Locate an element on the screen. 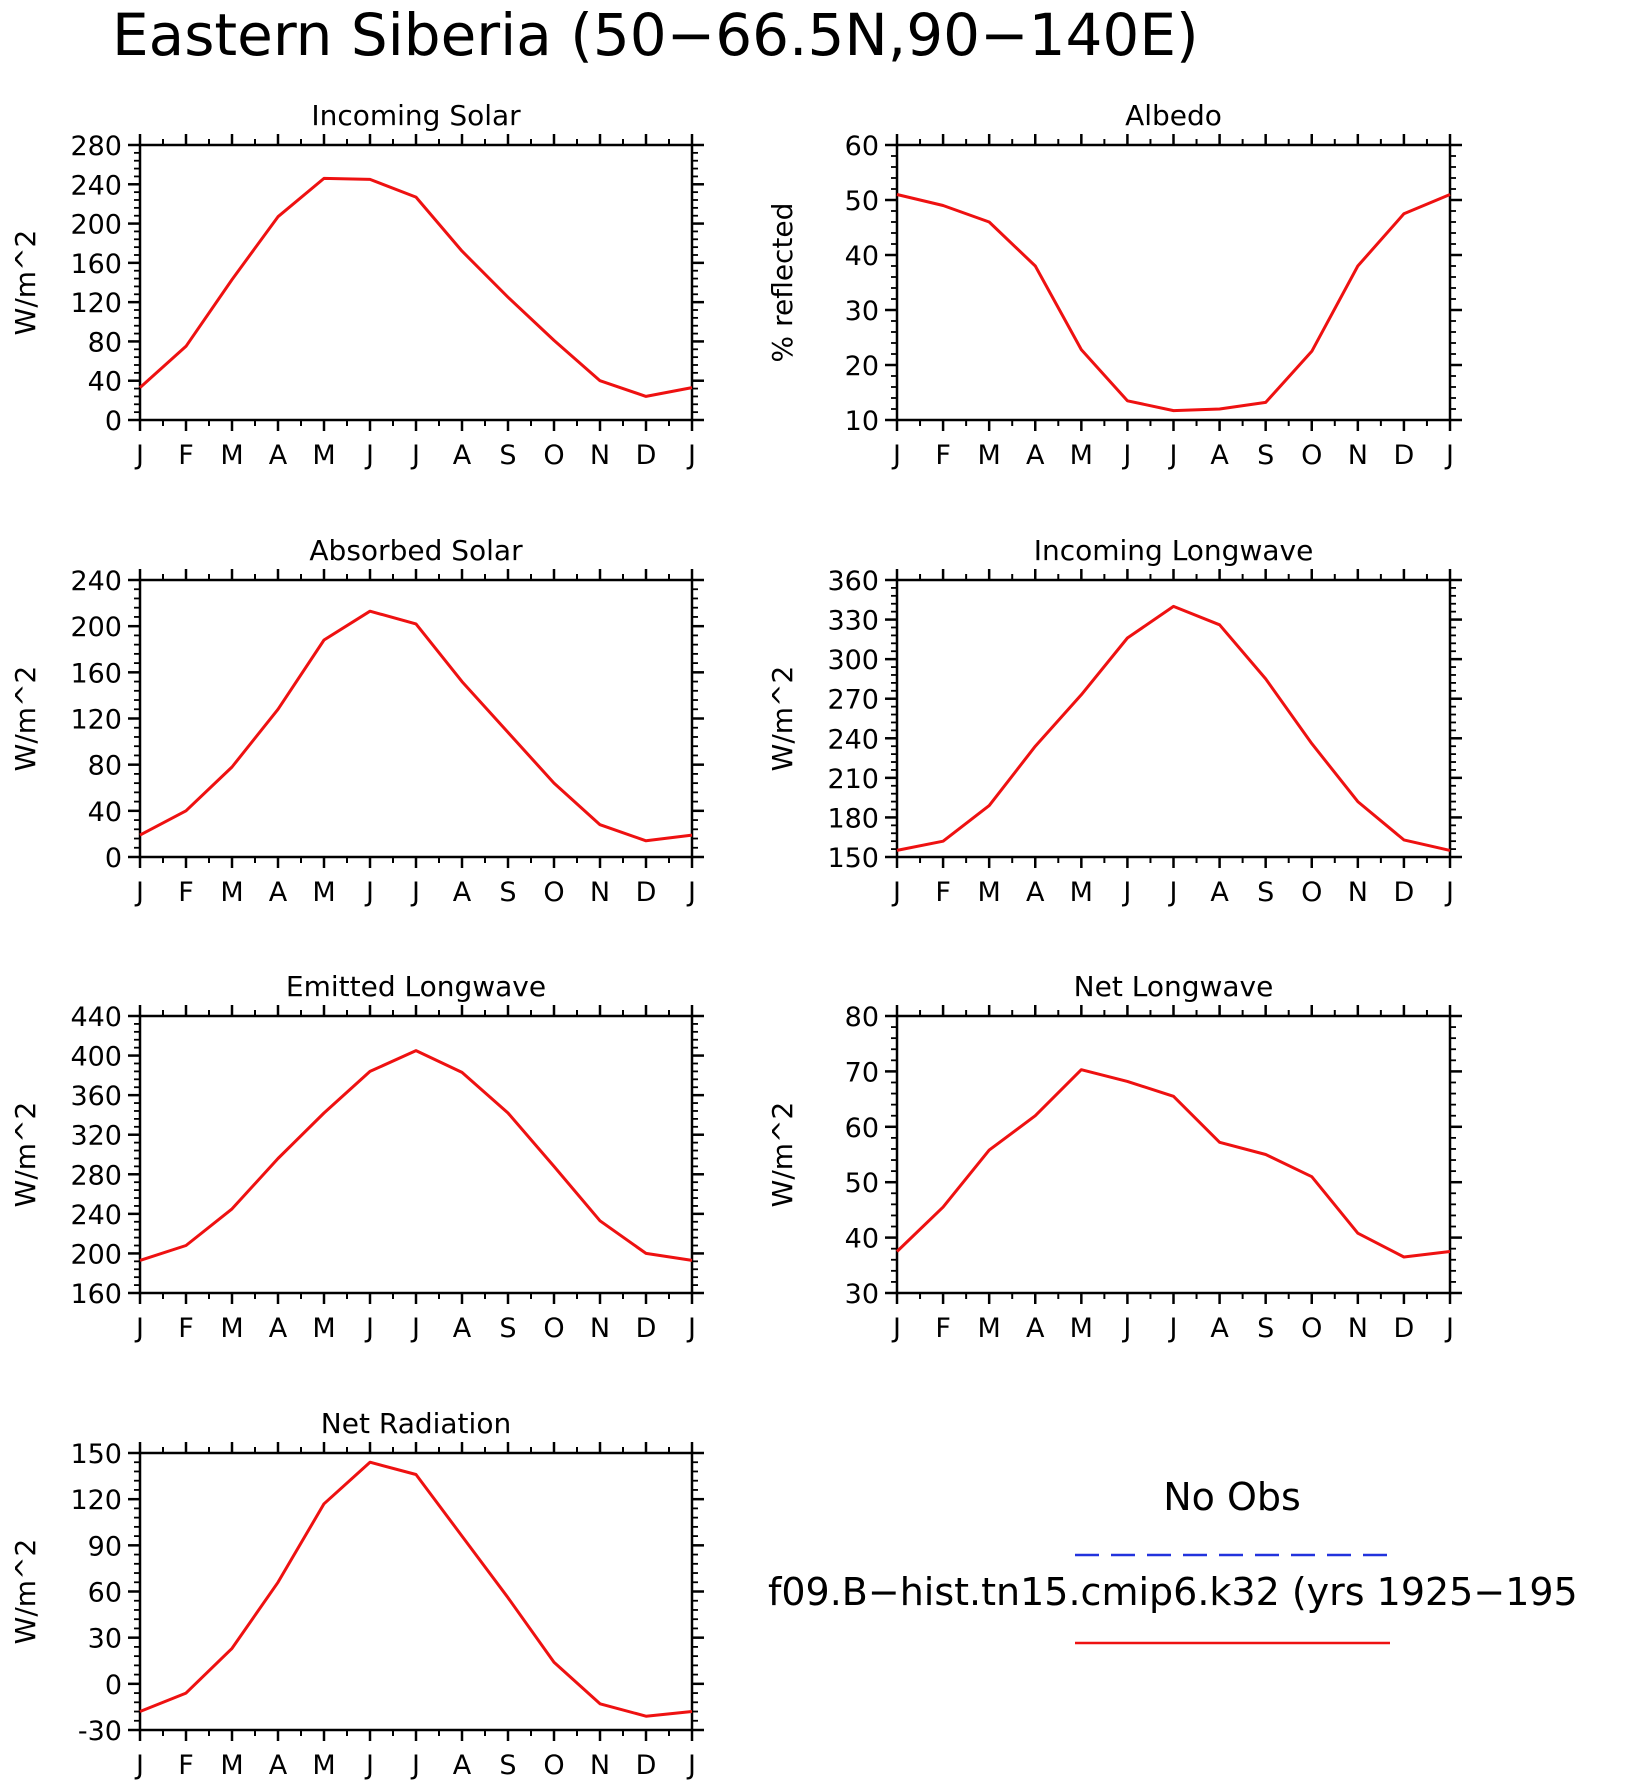 The width and height of the screenshot is (1650, 1783). y-tick-label: 400 is located at coordinates (96, 1057).